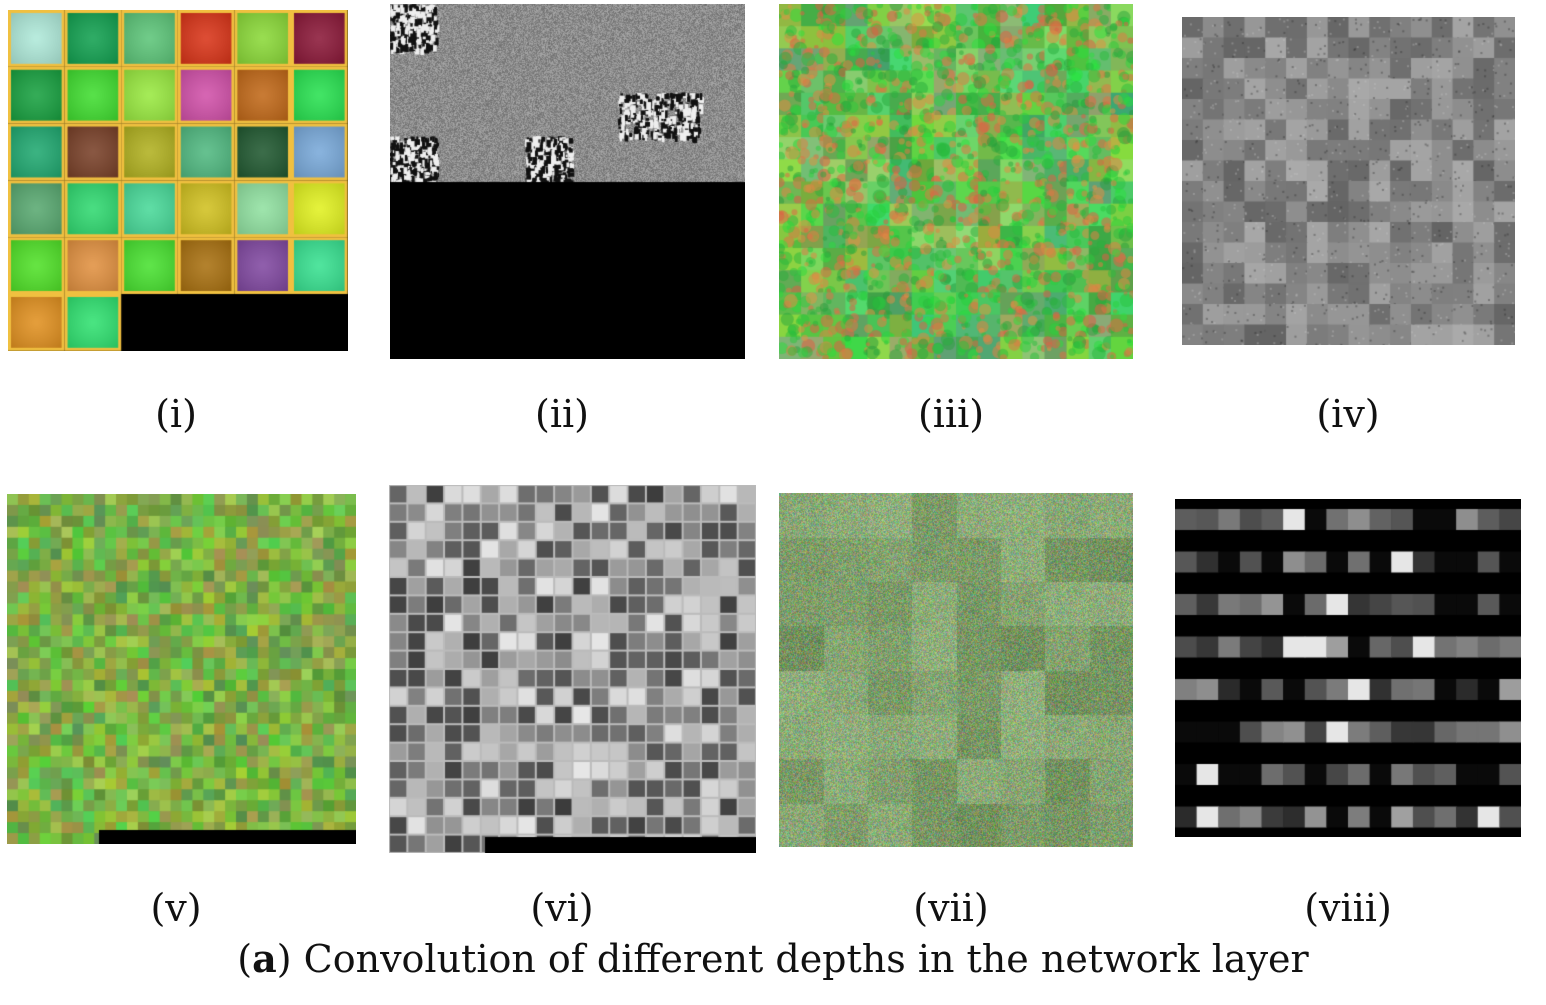 The width and height of the screenshot is (1546, 1005). What do you see at coordinates (176, 908) in the screenshot?
I see `panel-label-v: (v)` at bounding box center [176, 908].